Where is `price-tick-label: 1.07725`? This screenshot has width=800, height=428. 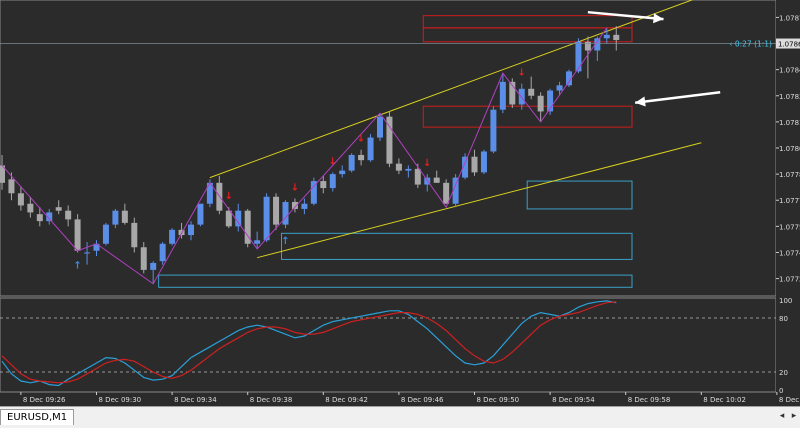
price-tick-label: 1.07725 is located at coordinates (789, 280).